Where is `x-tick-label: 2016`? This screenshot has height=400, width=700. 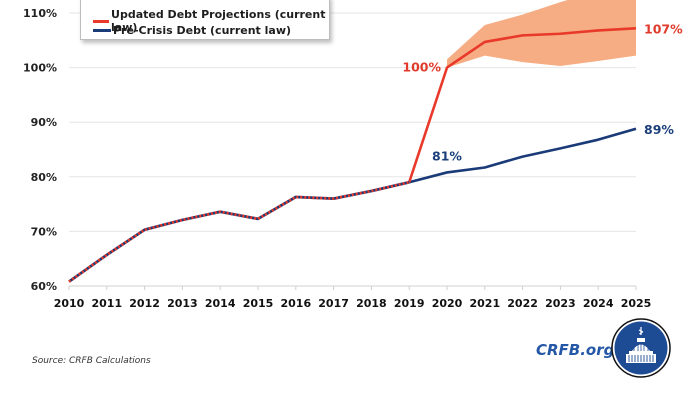 x-tick-label: 2016 is located at coordinates (295, 303).